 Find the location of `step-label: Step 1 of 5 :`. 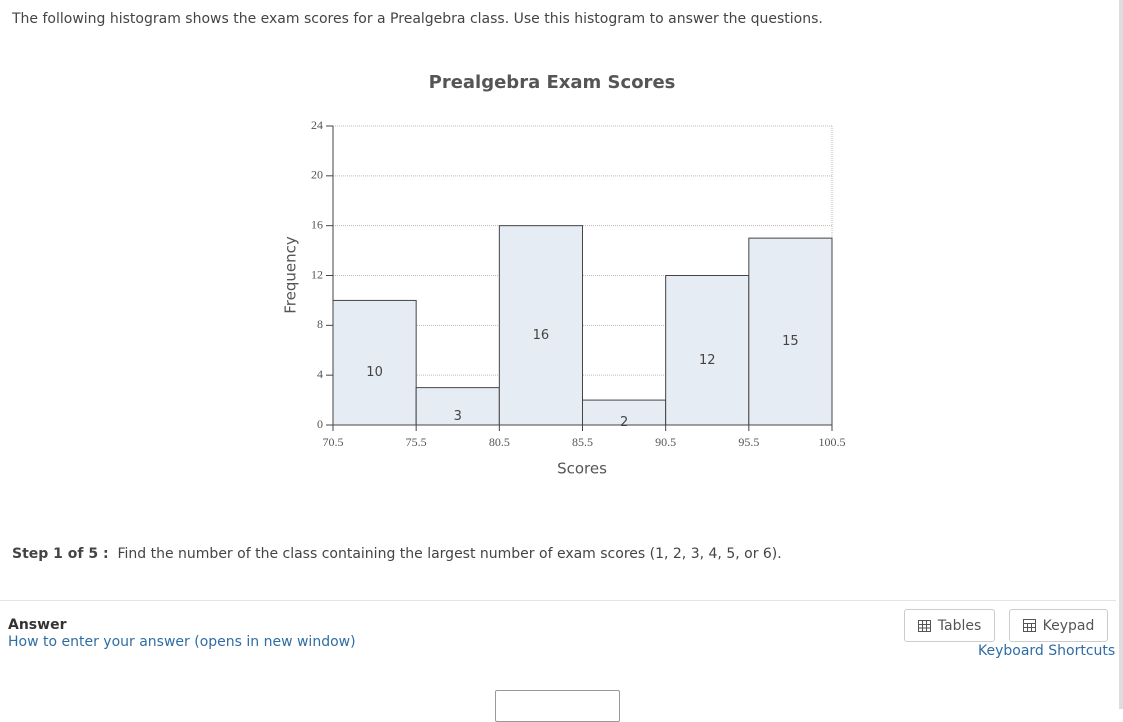

step-label: Step 1 of 5 : is located at coordinates (60, 554).